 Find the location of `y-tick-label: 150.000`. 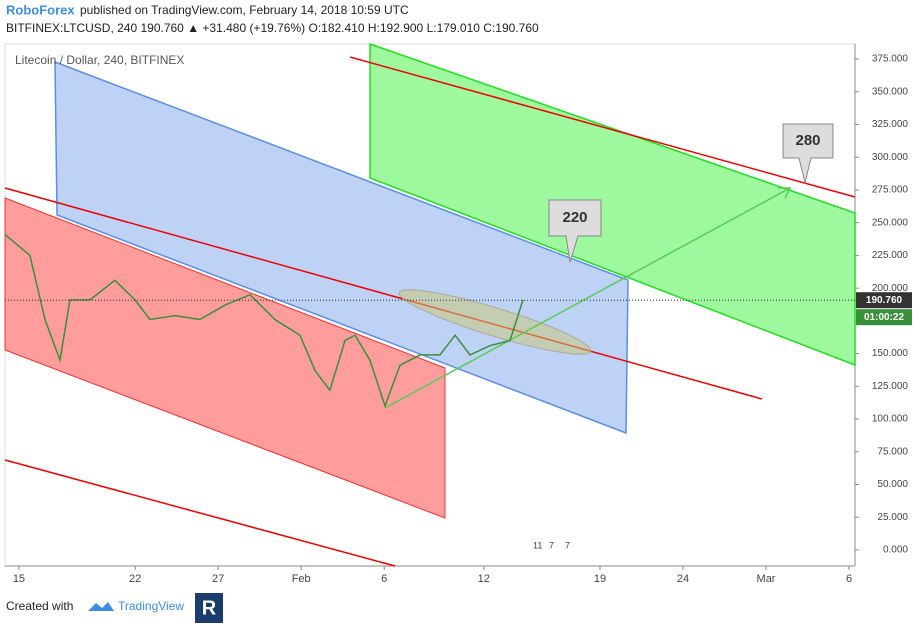

y-tick-label: 150.000 is located at coordinates (890, 353).